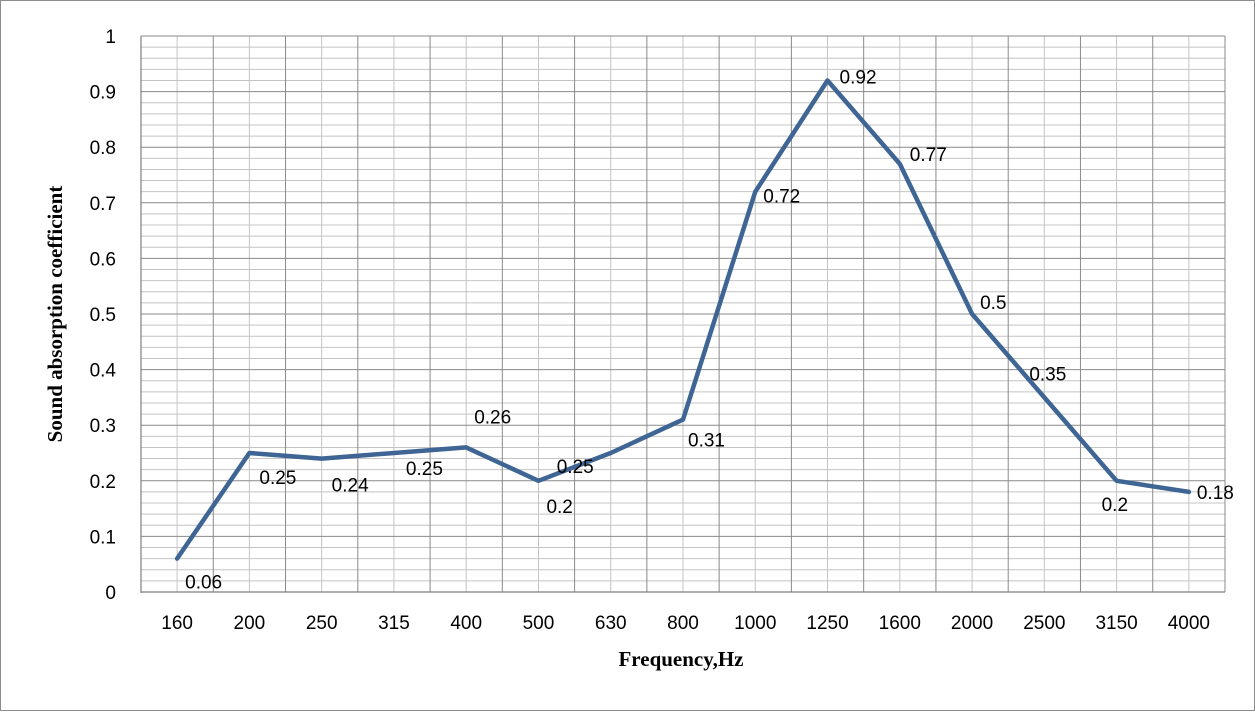 This screenshot has height=712, width=1255. Describe the element at coordinates (706, 441) in the screenshot. I see `data-label: 0.31` at that location.